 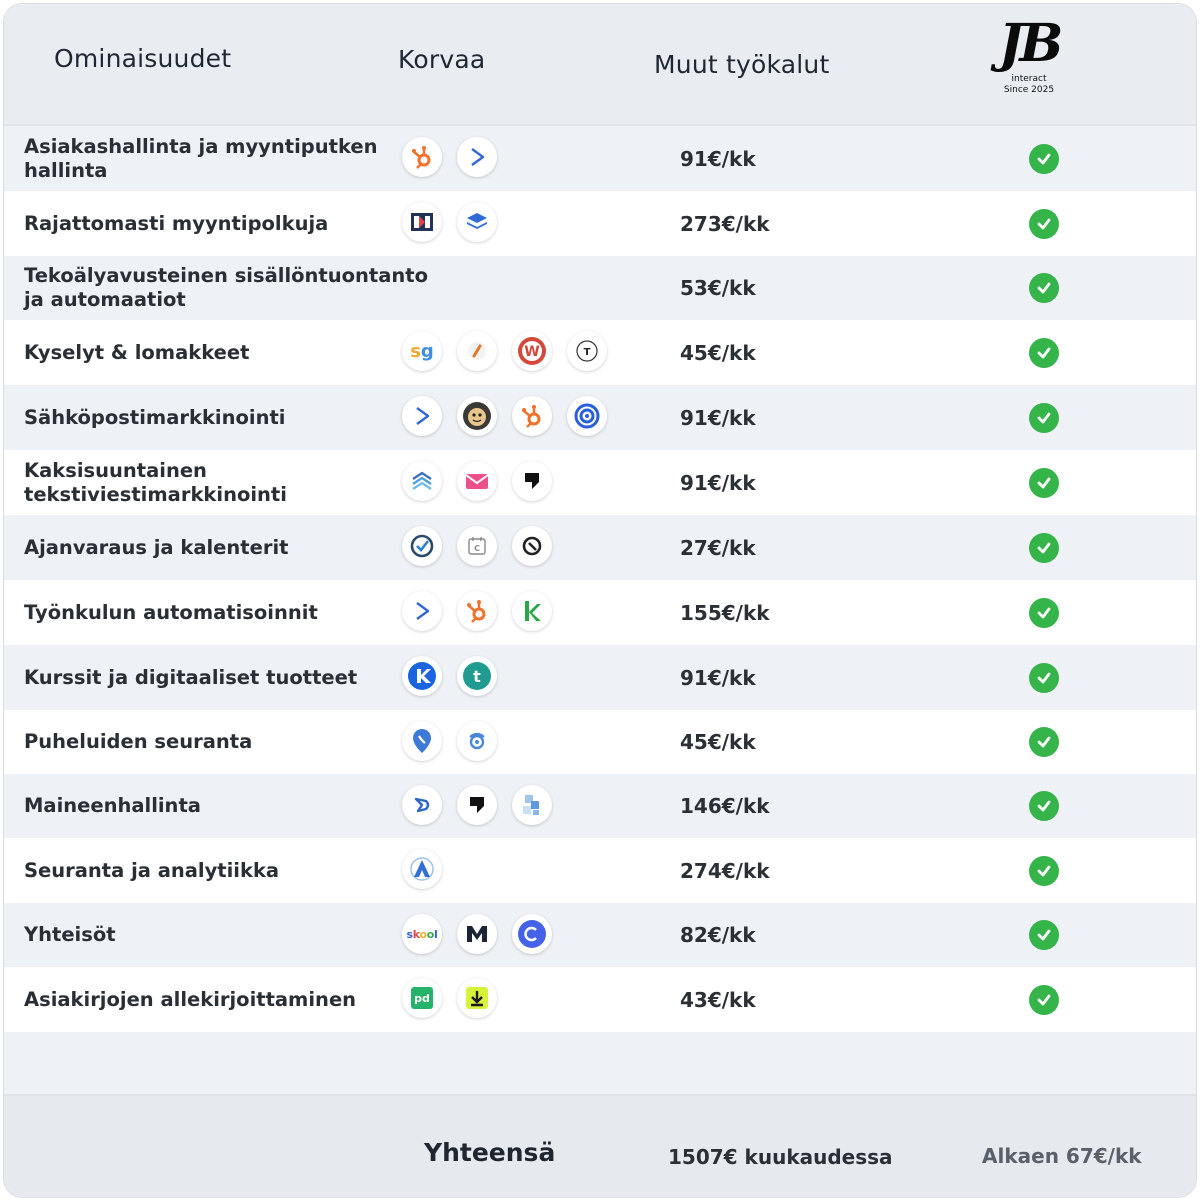 What do you see at coordinates (176, 223) in the screenshot?
I see `feature-label: Rajattomasti myyntipolkuja` at bounding box center [176, 223].